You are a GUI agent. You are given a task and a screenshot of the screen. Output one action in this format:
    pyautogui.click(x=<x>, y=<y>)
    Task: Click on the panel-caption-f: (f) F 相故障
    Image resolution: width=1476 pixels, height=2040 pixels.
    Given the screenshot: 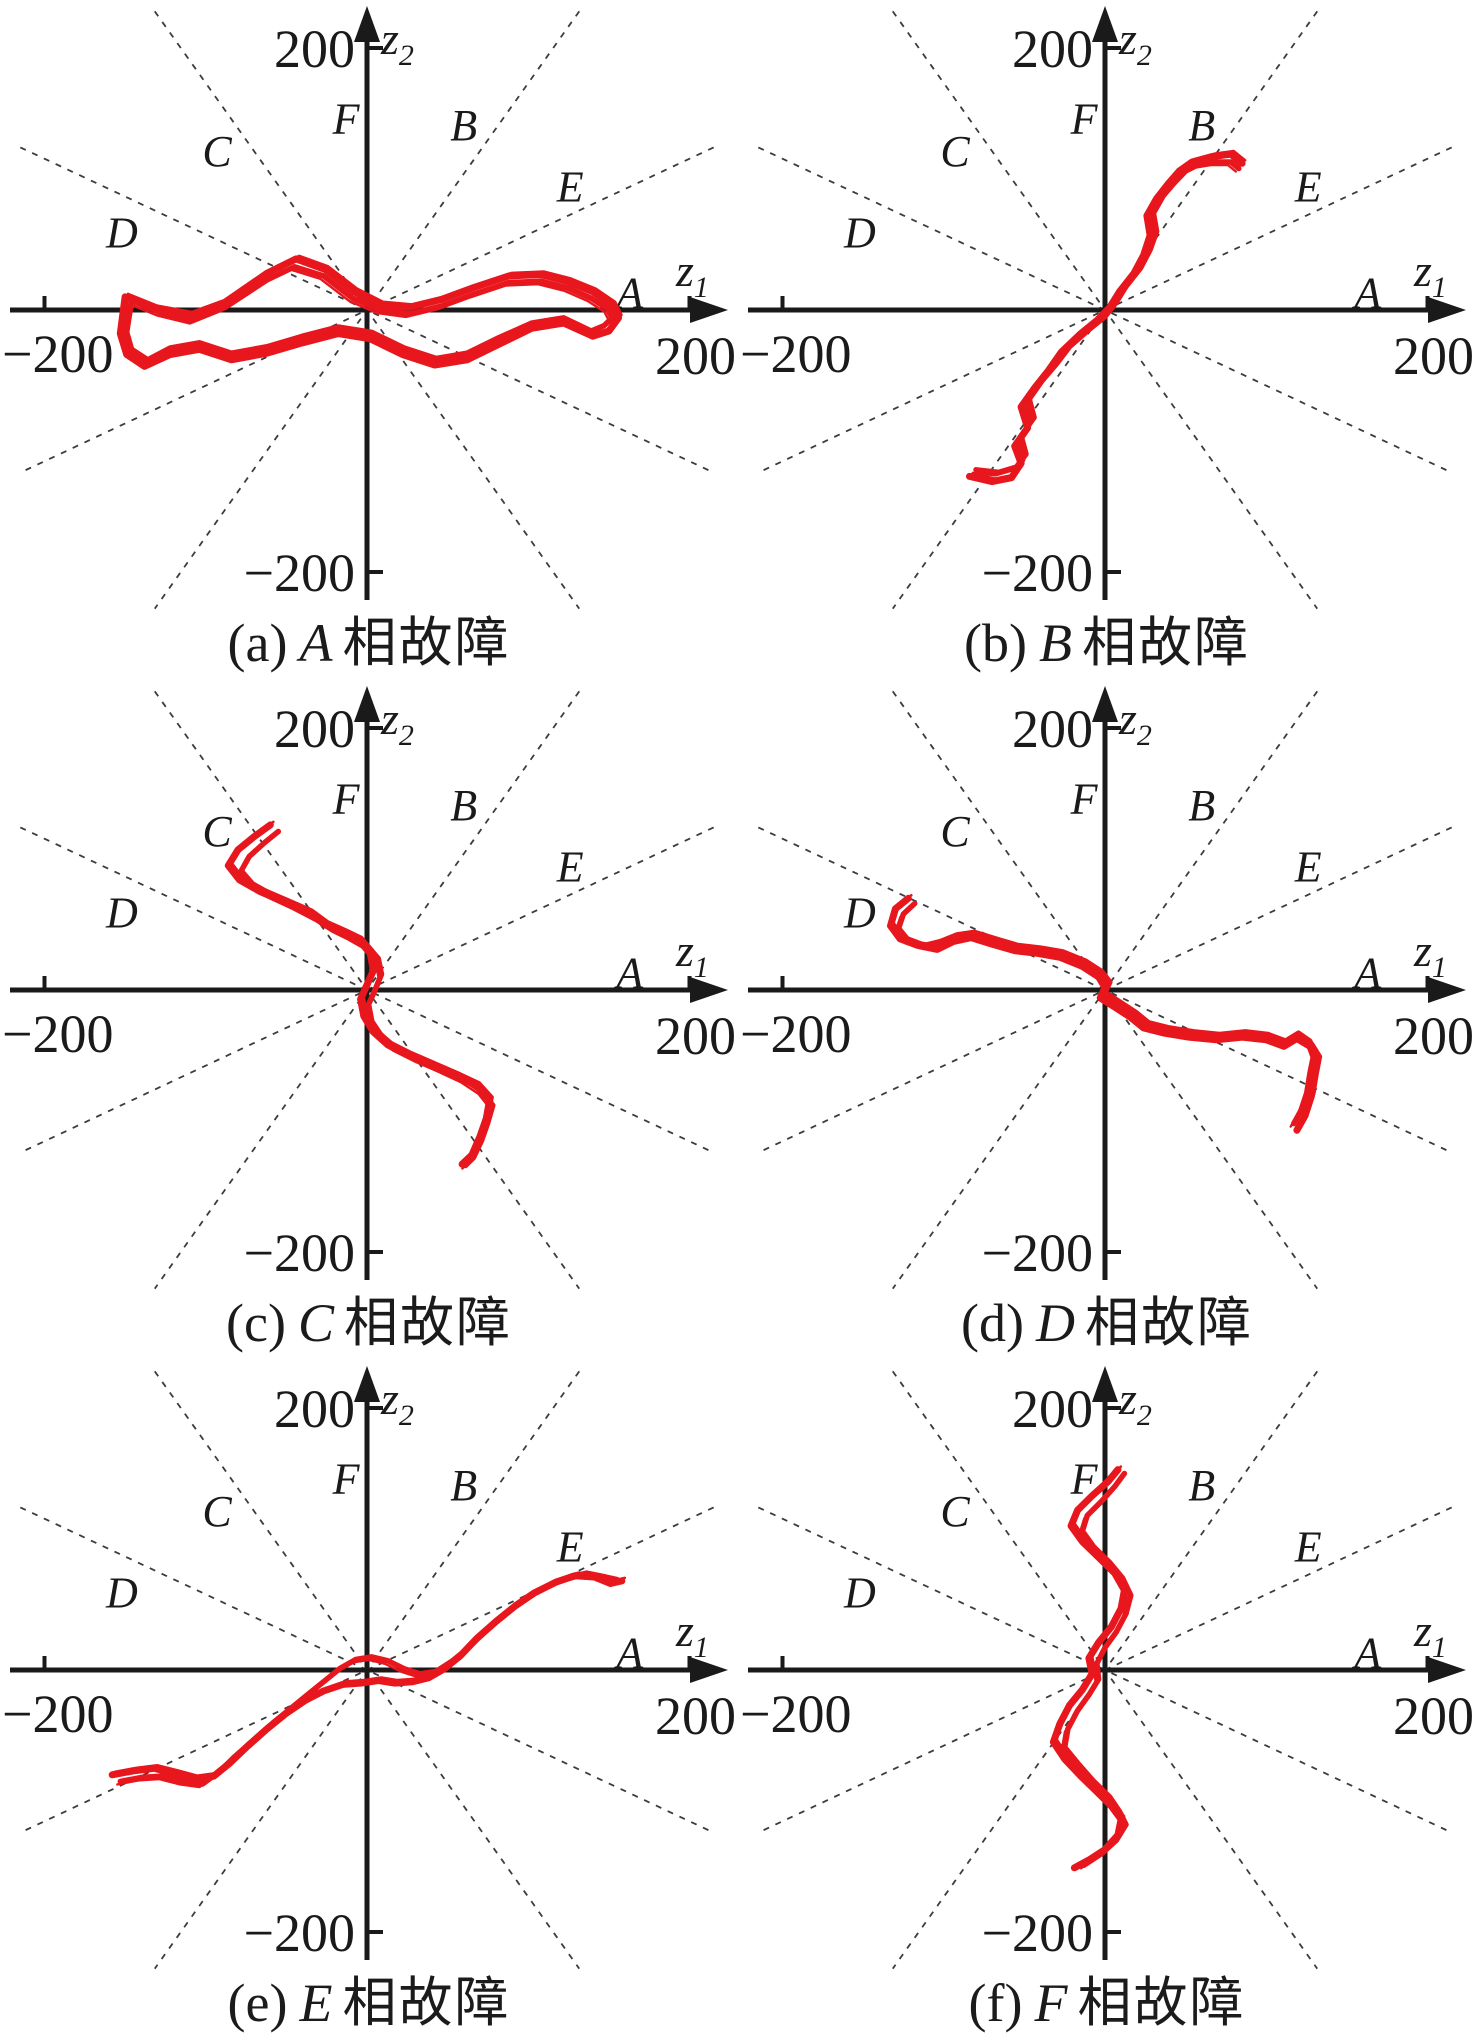 What is the action you would take?
    pyautogui.click(x=1107, y=2006)
    